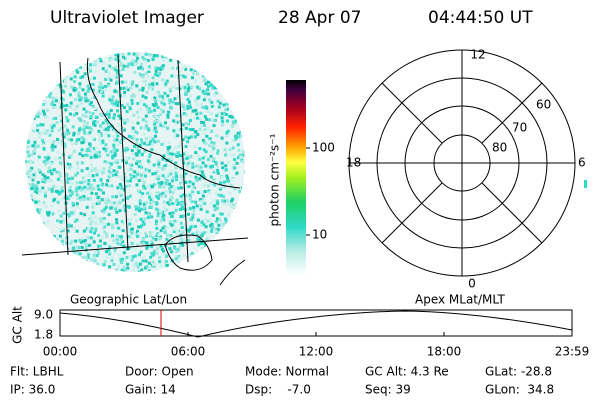 Image resolution: width=600 pixels, height=400 pixels. What do you see at coordinates (472, 284) in the screenshot?
I see `polar-label: 0` at bounding box center [472, 284].